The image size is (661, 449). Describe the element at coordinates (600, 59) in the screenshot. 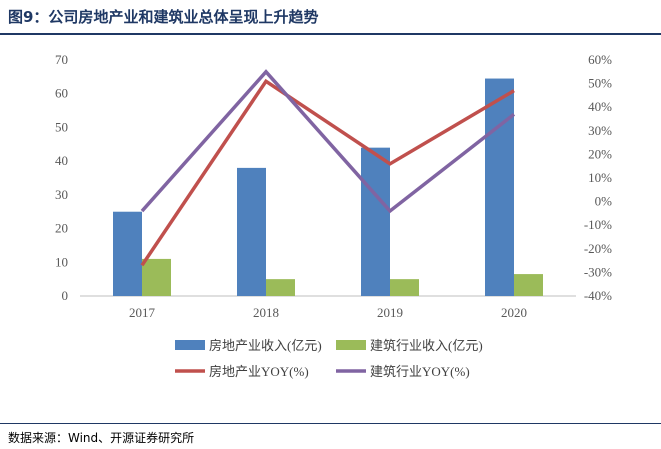

I see `y-right-tick-label: 60%` at that location.